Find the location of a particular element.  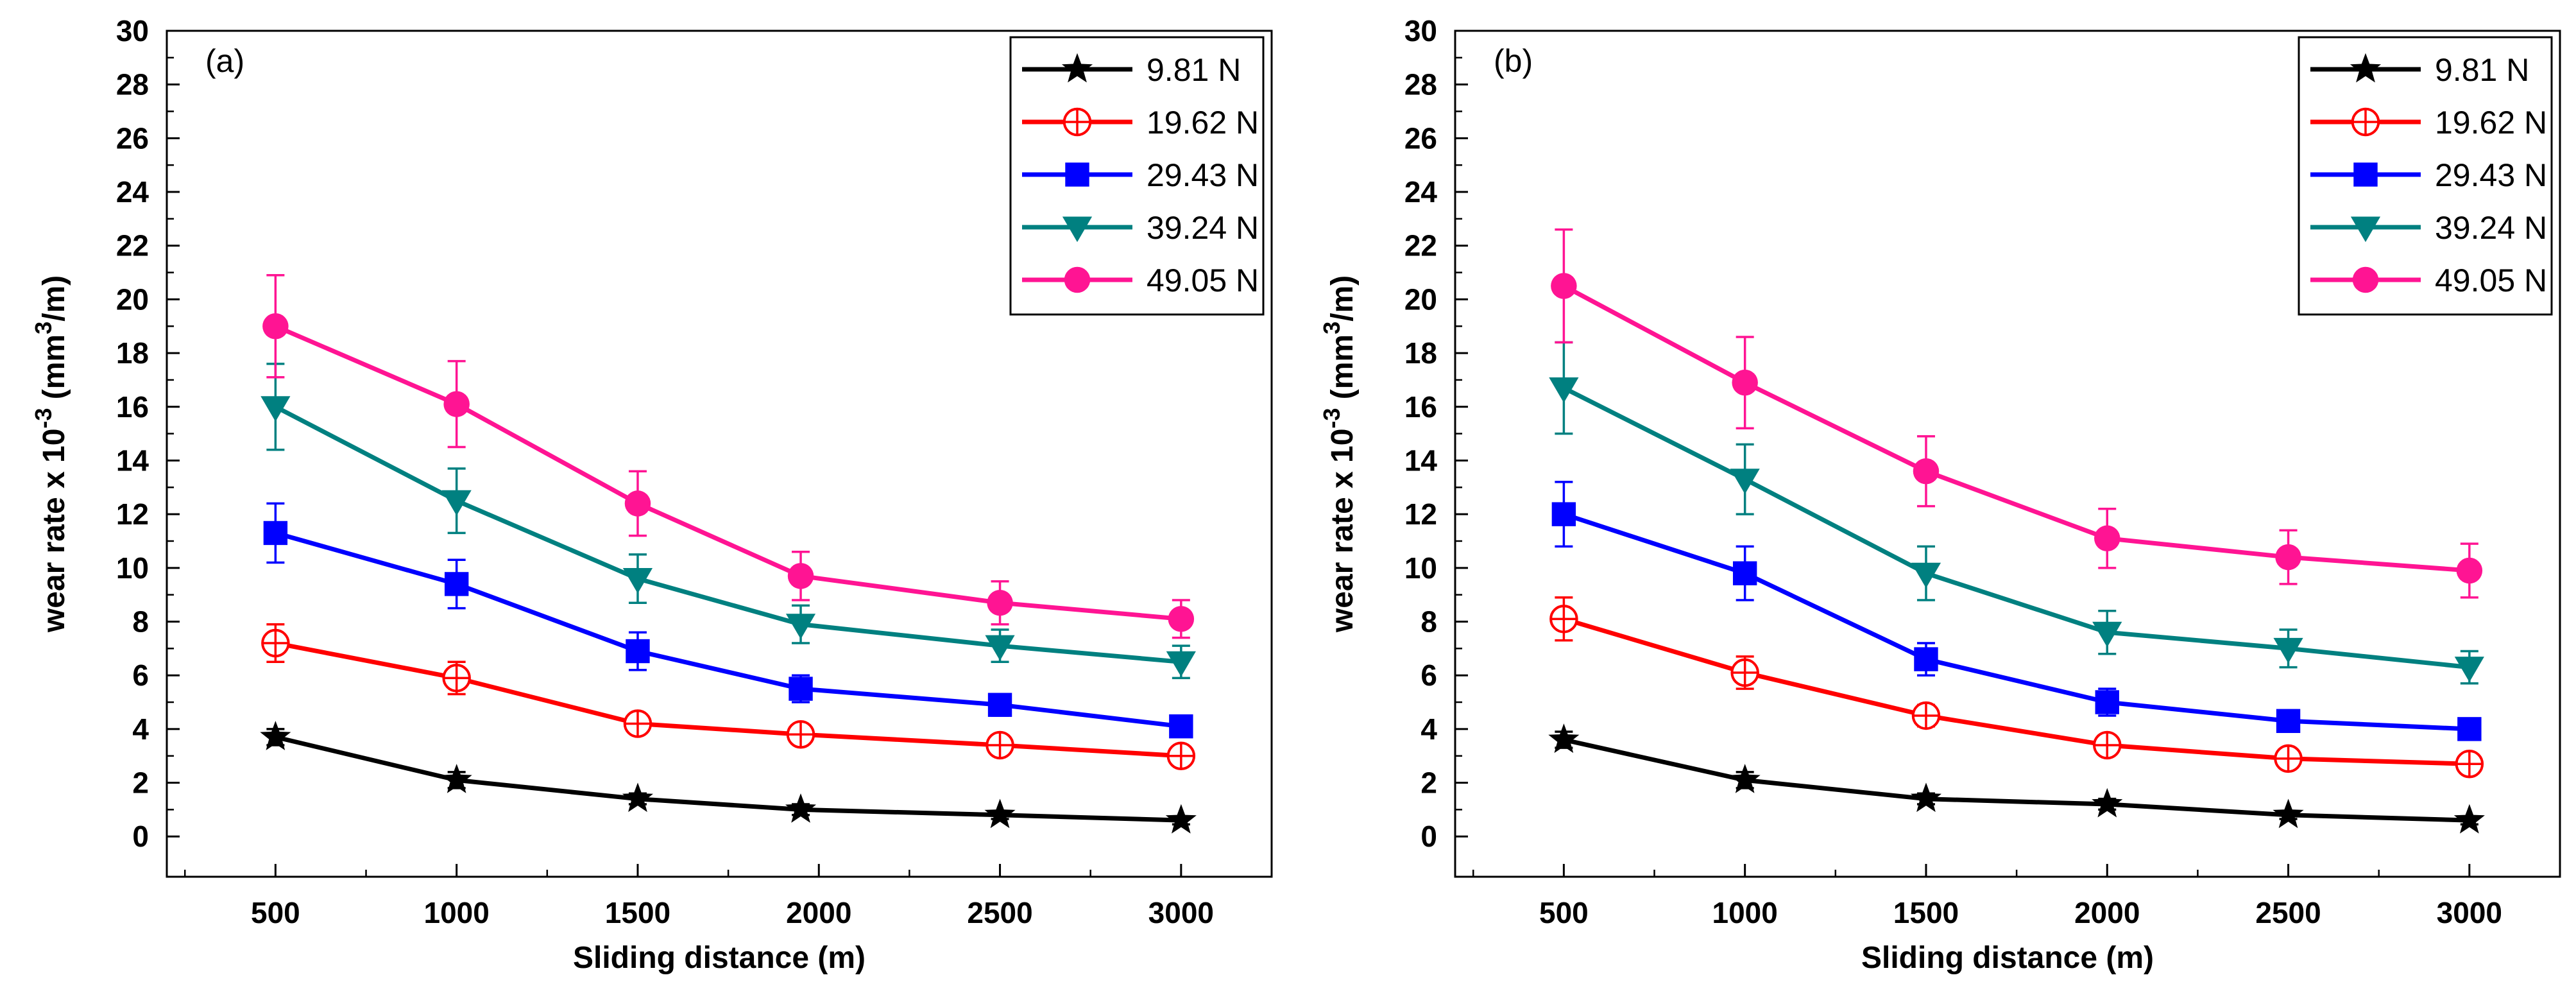

x-axis: 500 1000 1500 2000 2500 3000 is located at coordinates (1987, 896).